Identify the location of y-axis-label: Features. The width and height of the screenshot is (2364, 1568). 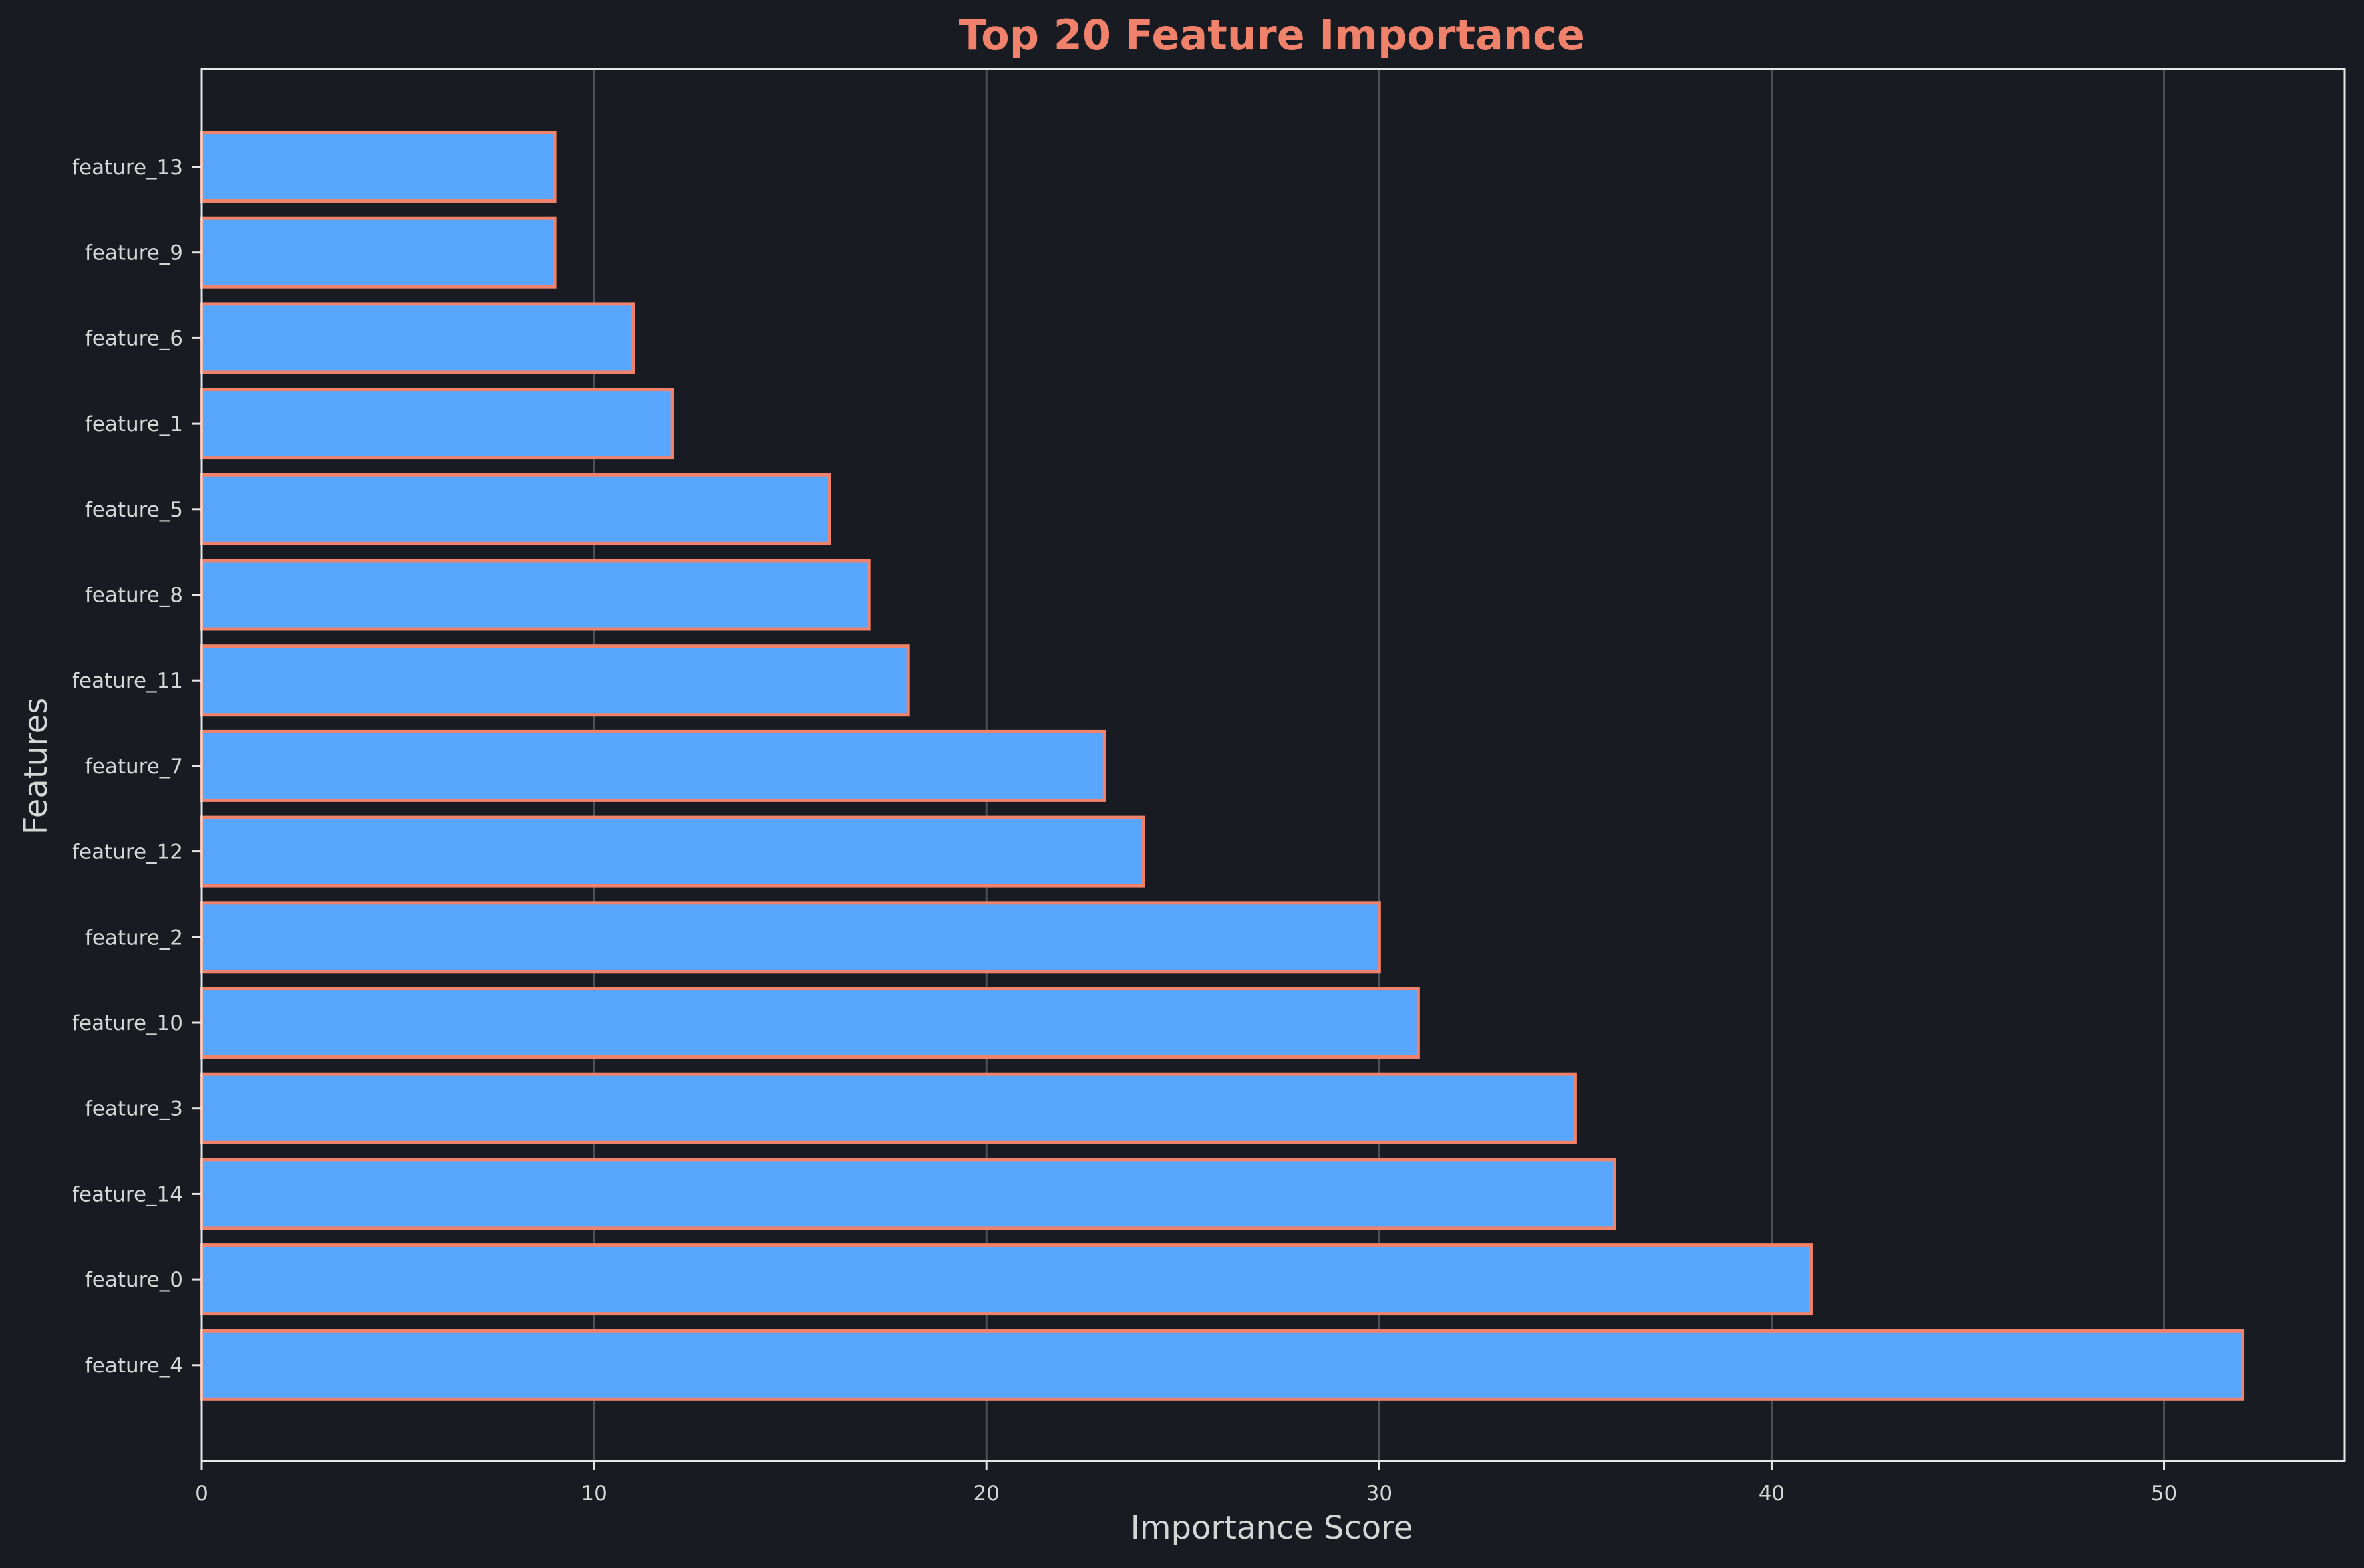
(36, 766).